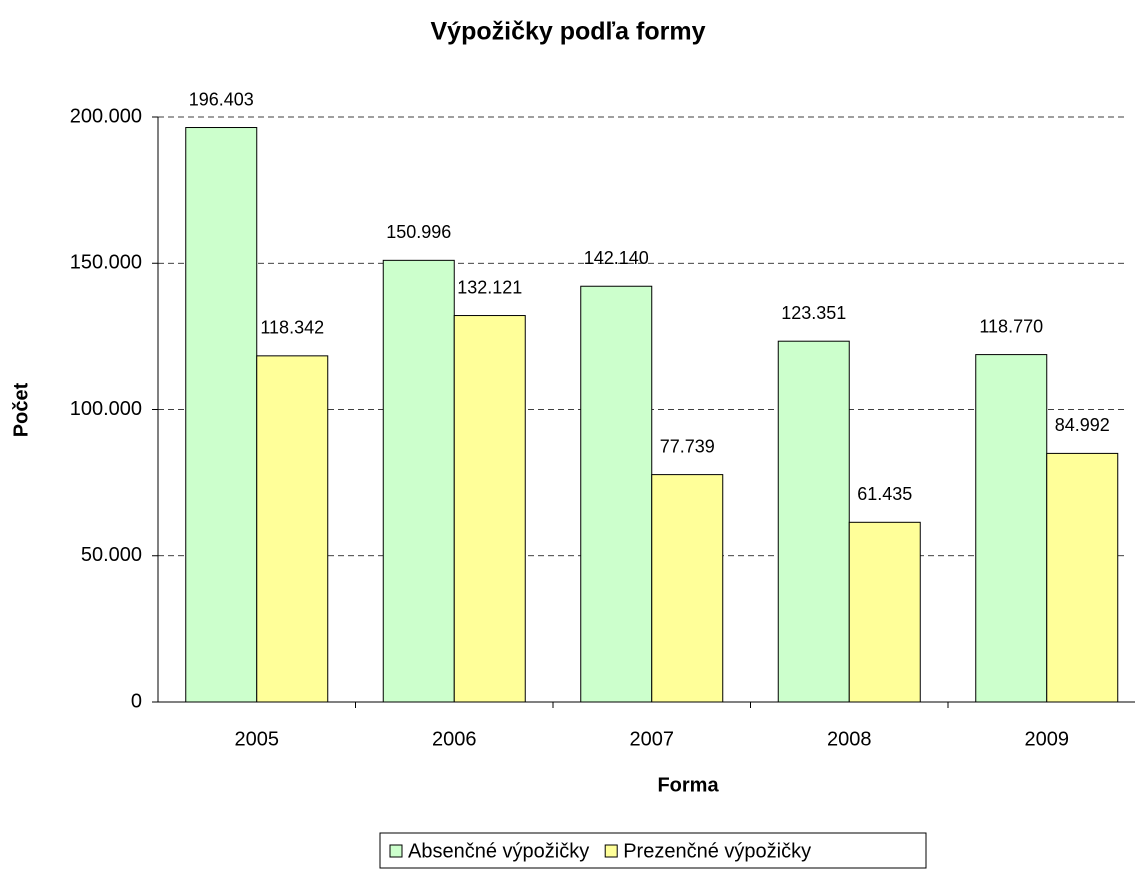  I want to click on legend-box, so click(653, 850).